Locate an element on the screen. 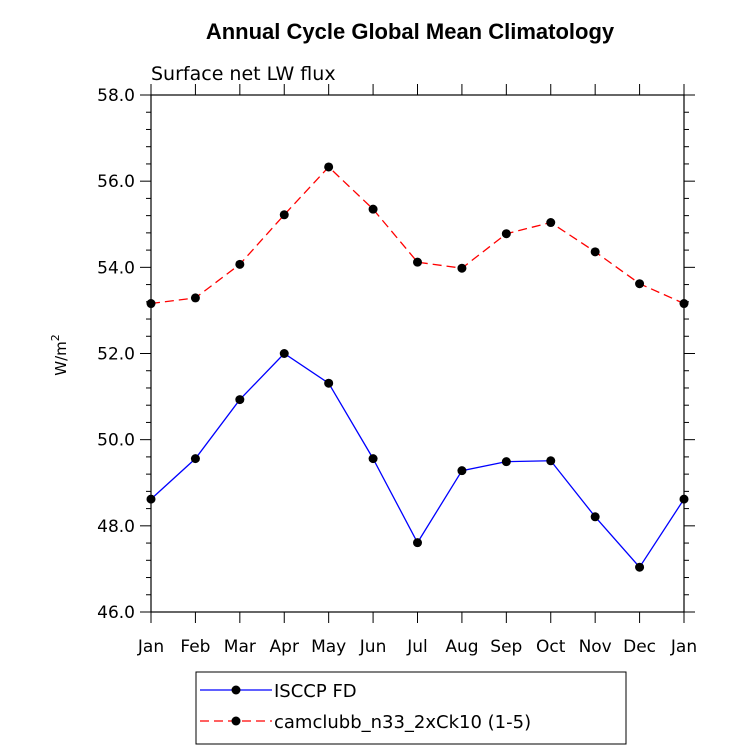  x-tick-label: Nov is located at coordinates (595, 647).